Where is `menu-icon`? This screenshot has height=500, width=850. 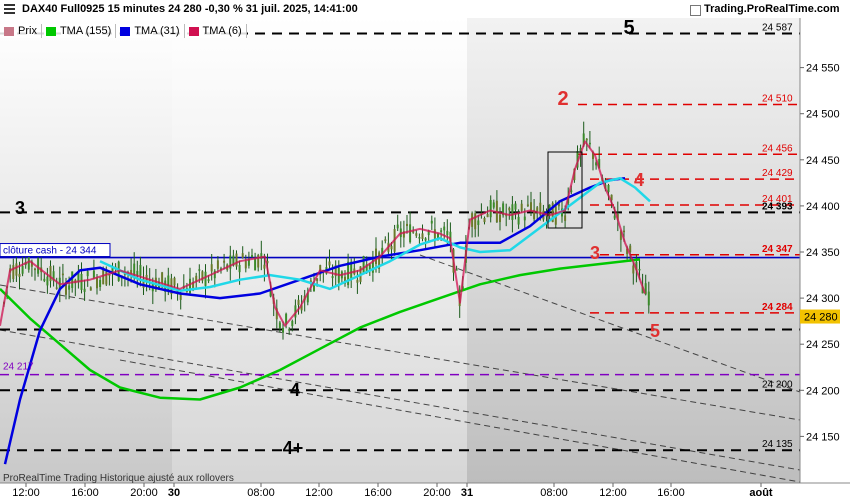 menu-icon is located at coordinates (9, 9).